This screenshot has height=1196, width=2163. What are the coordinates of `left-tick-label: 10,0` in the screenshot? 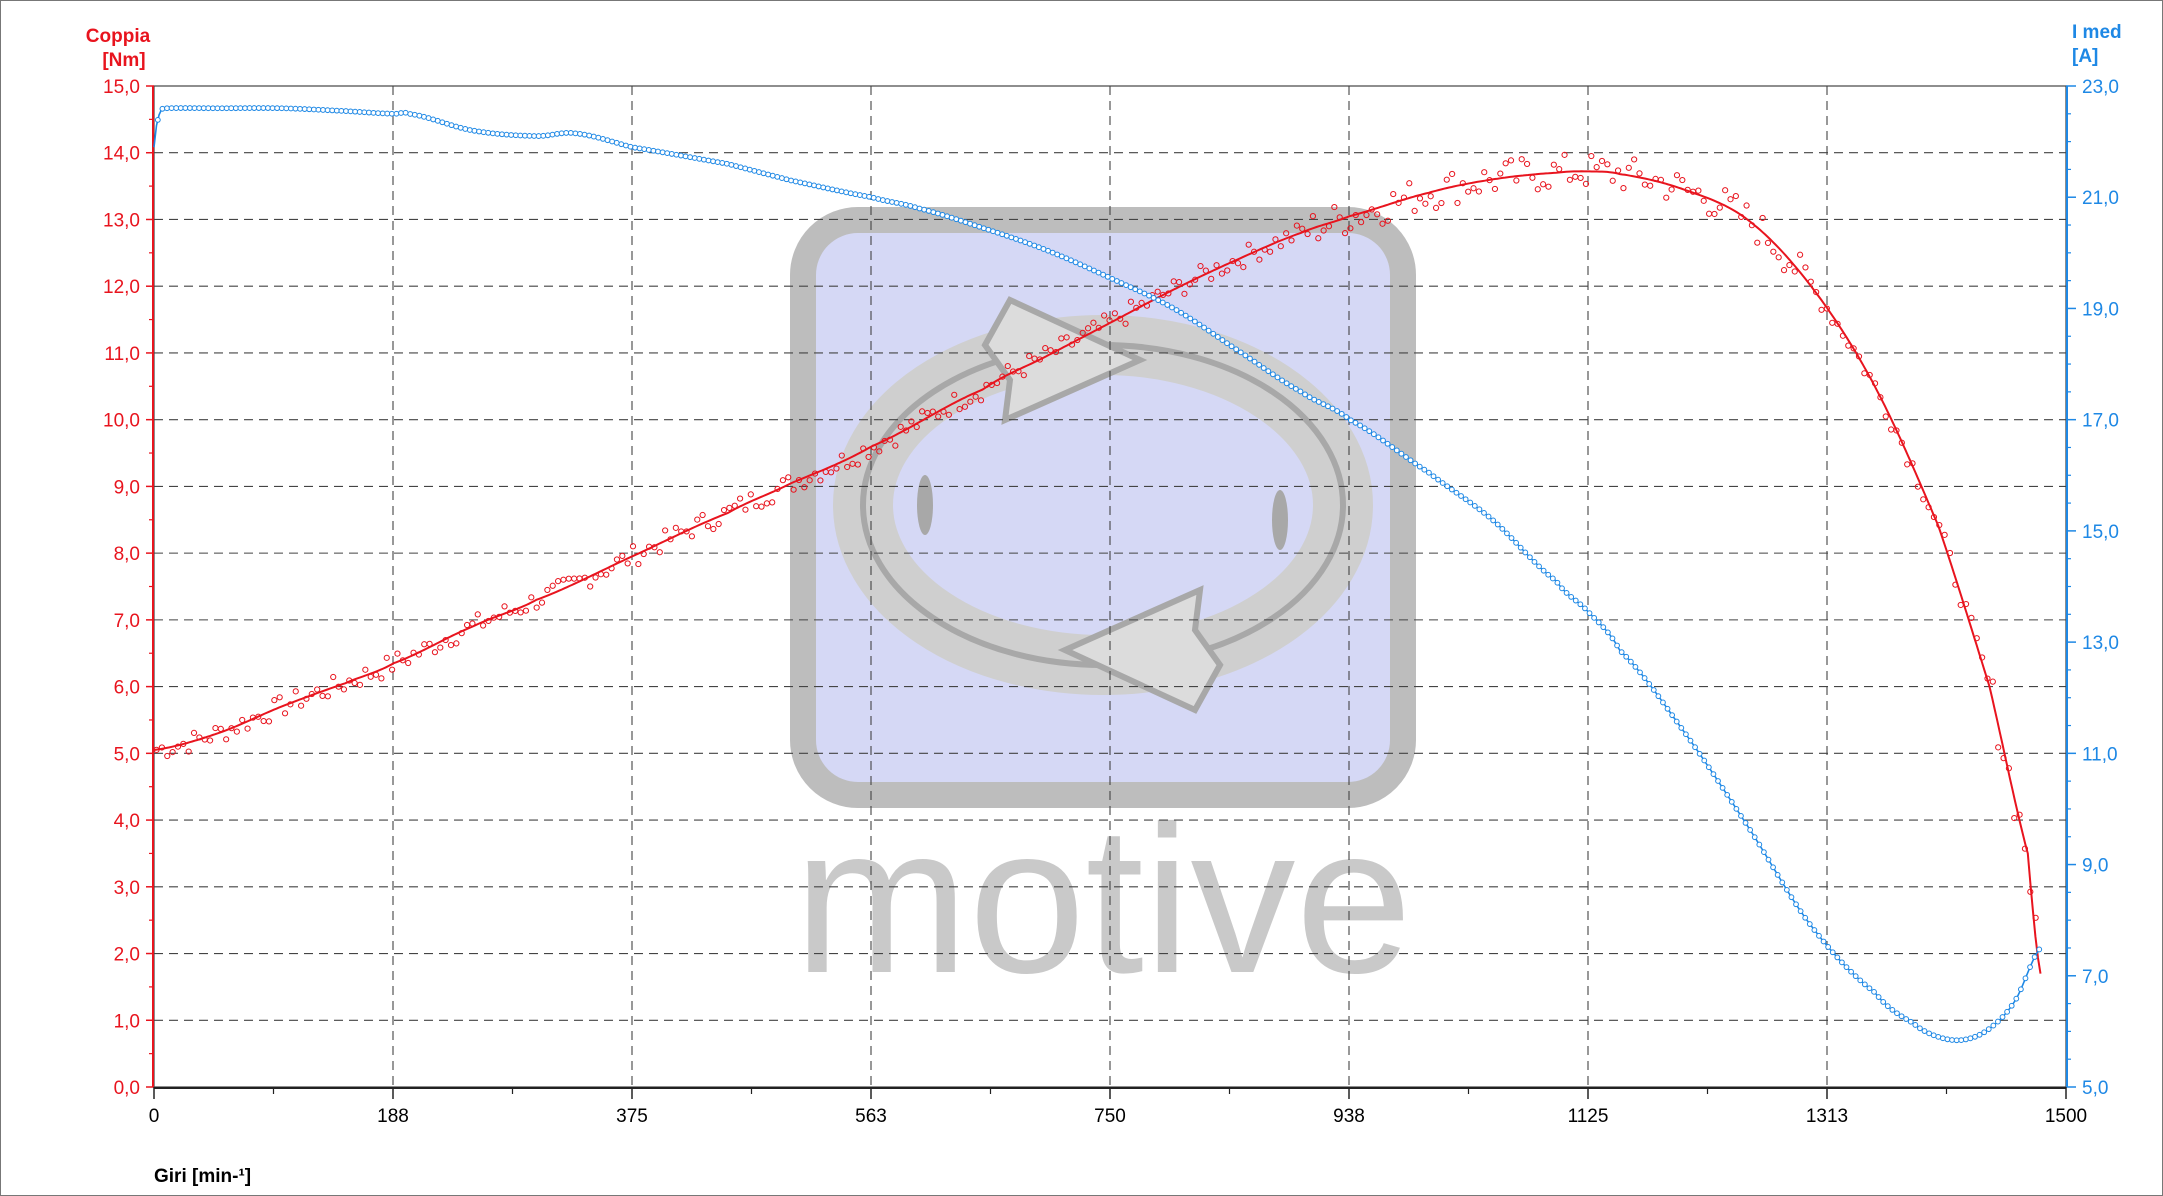 It's located at (121, 421).